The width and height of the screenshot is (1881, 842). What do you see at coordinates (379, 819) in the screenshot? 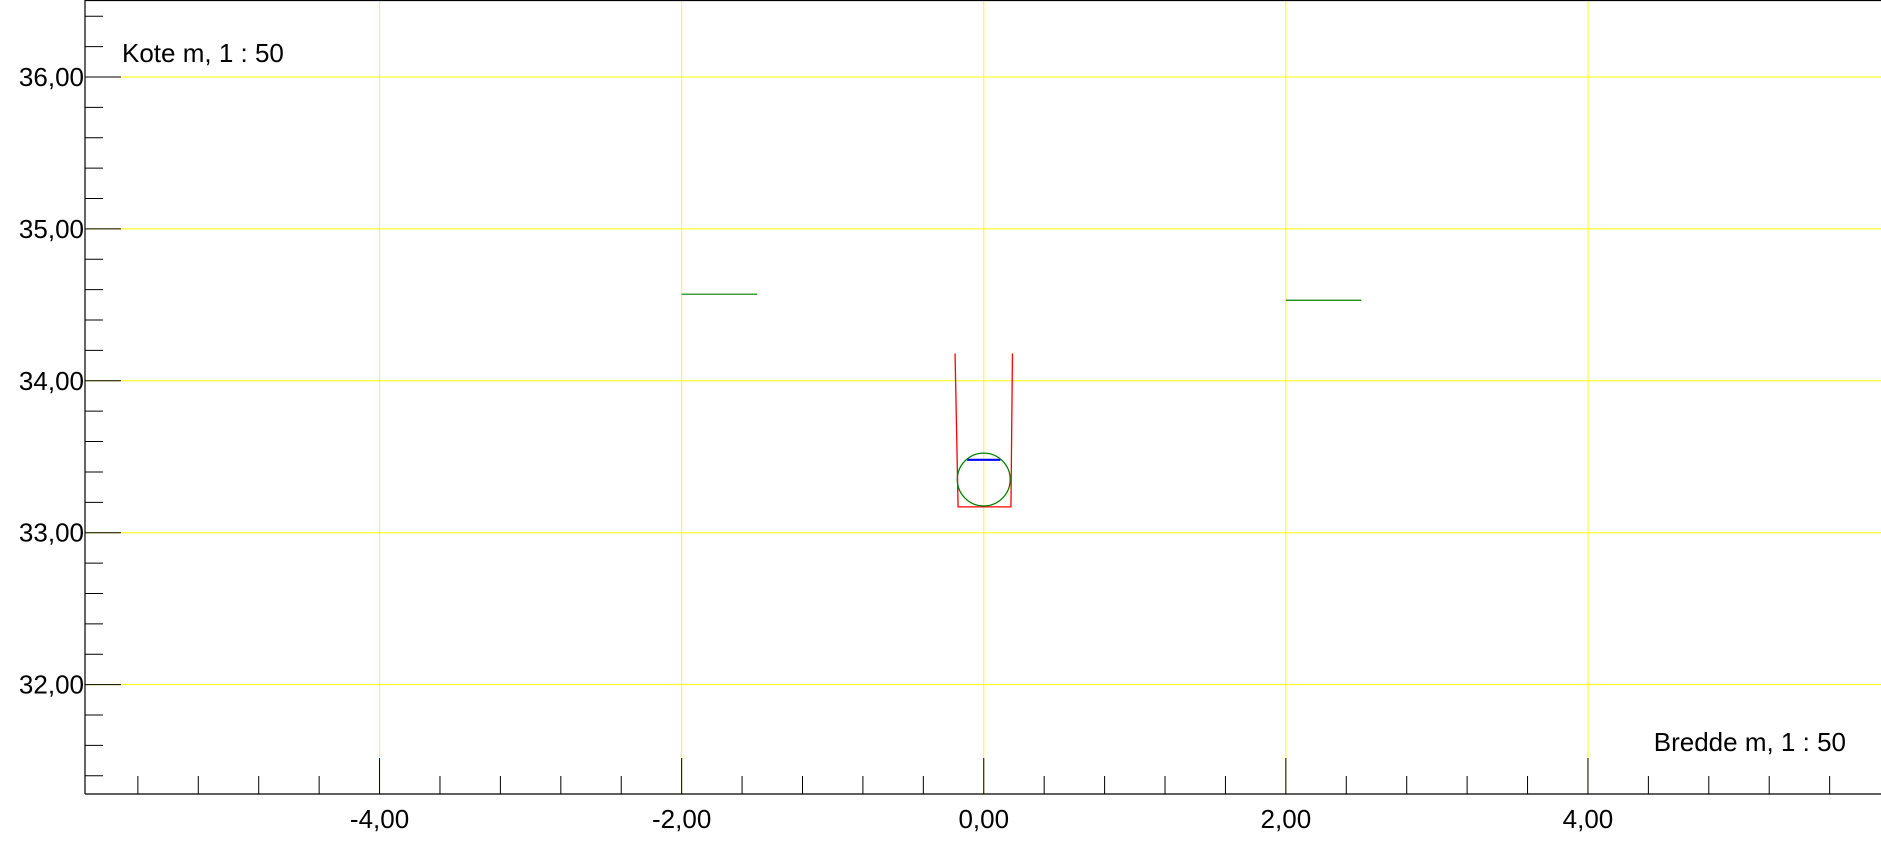
I see `x-tick-label: -4,00` at bounding box center [379, 819].